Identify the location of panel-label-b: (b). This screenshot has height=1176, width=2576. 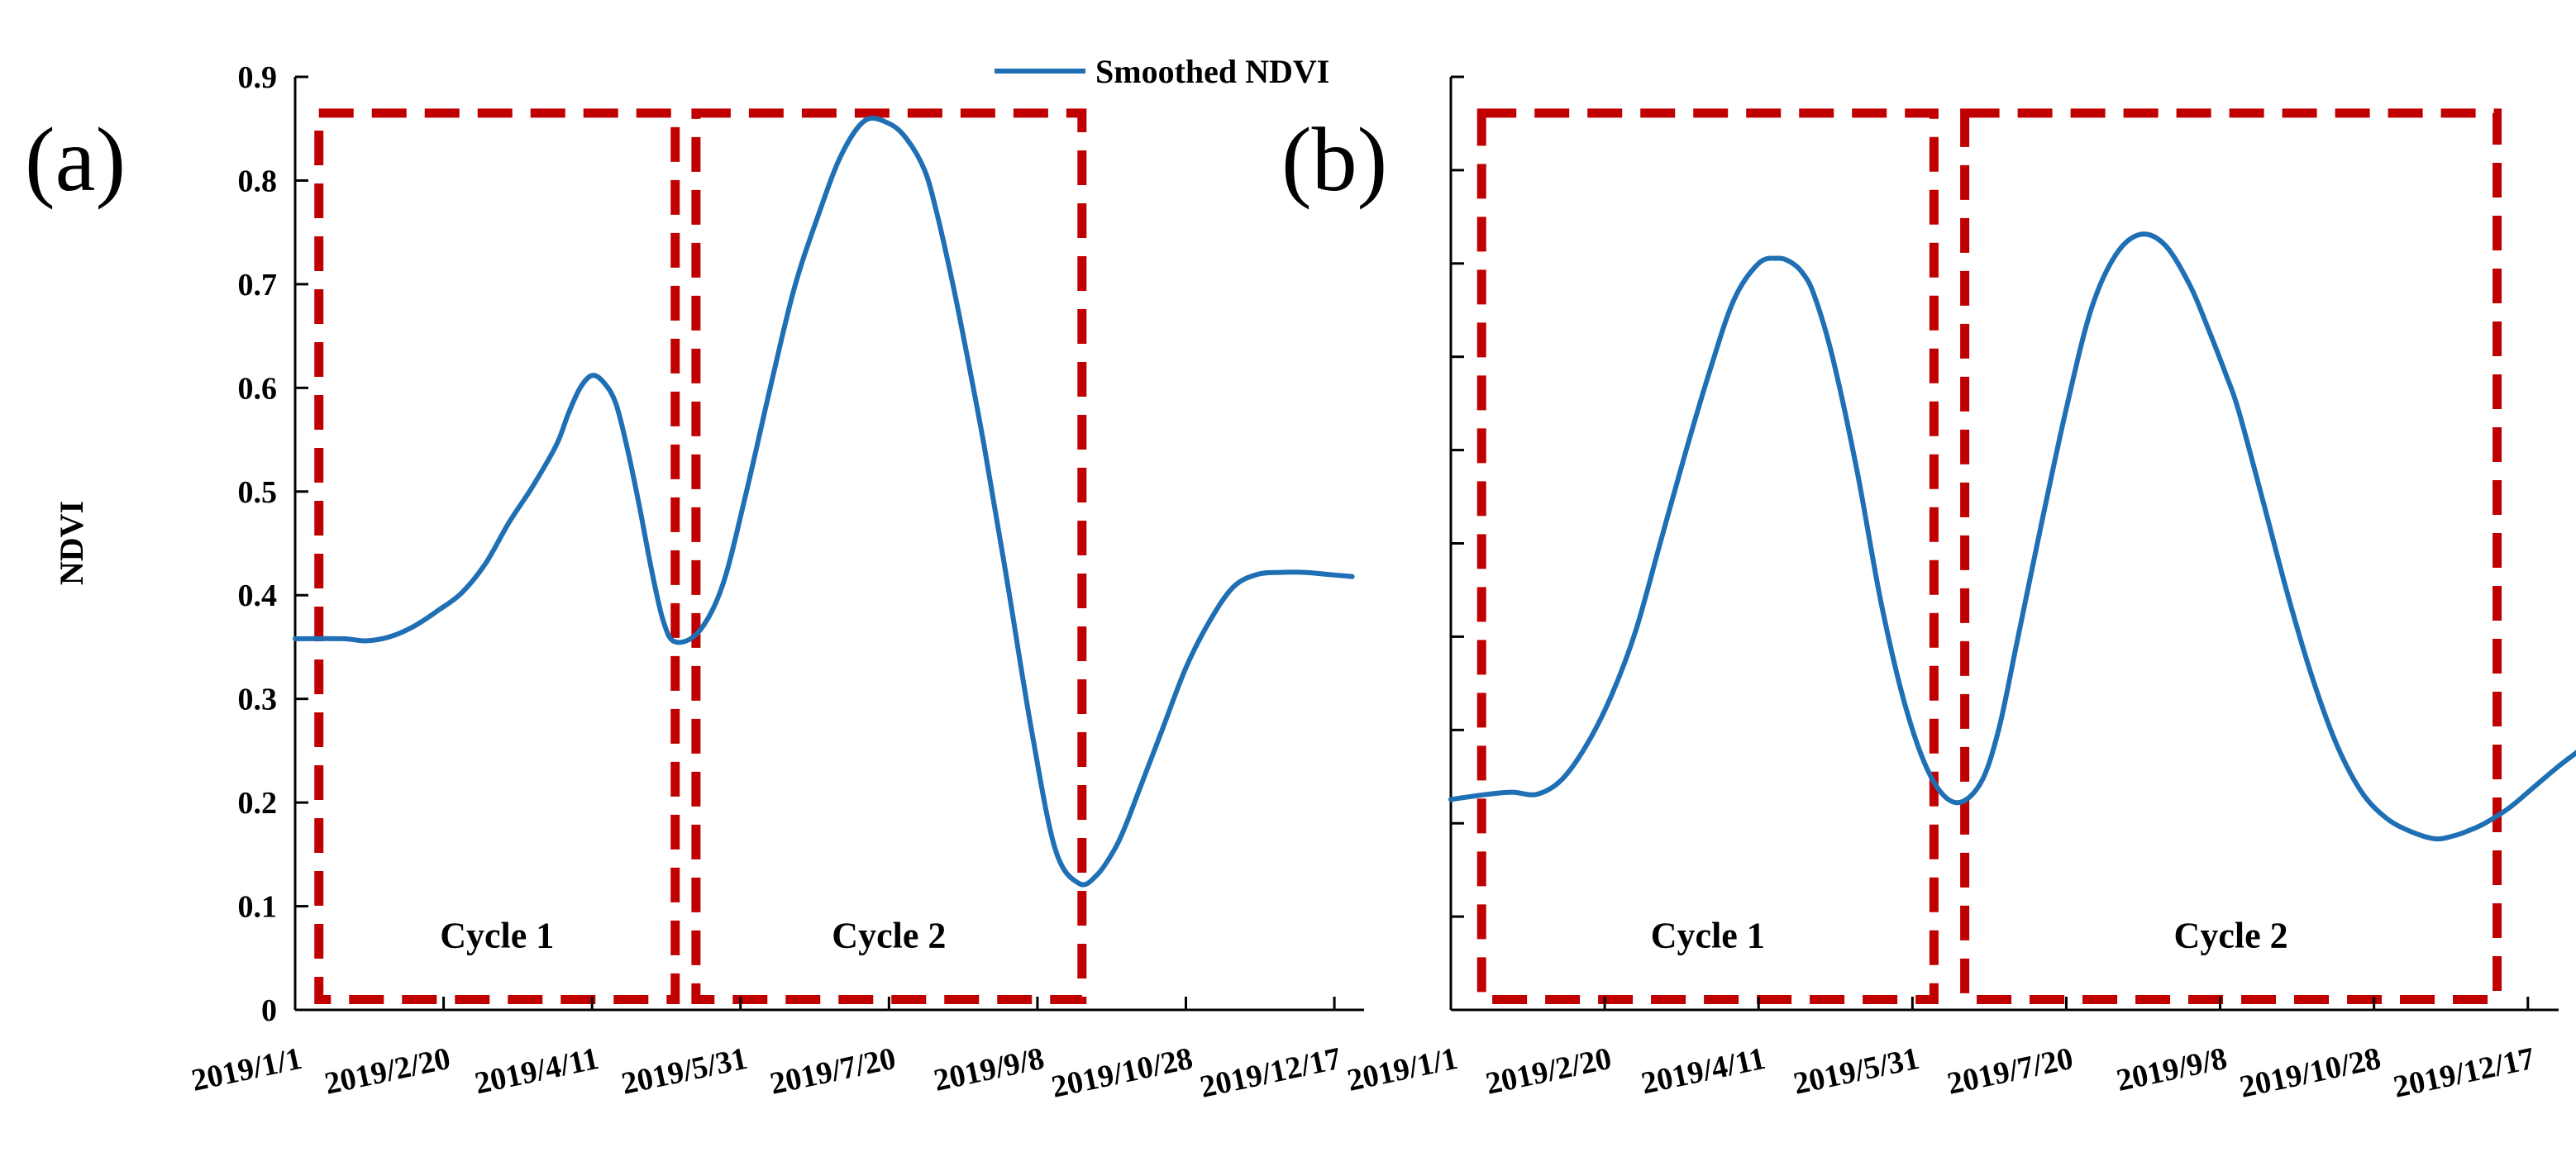
(1334, 159).